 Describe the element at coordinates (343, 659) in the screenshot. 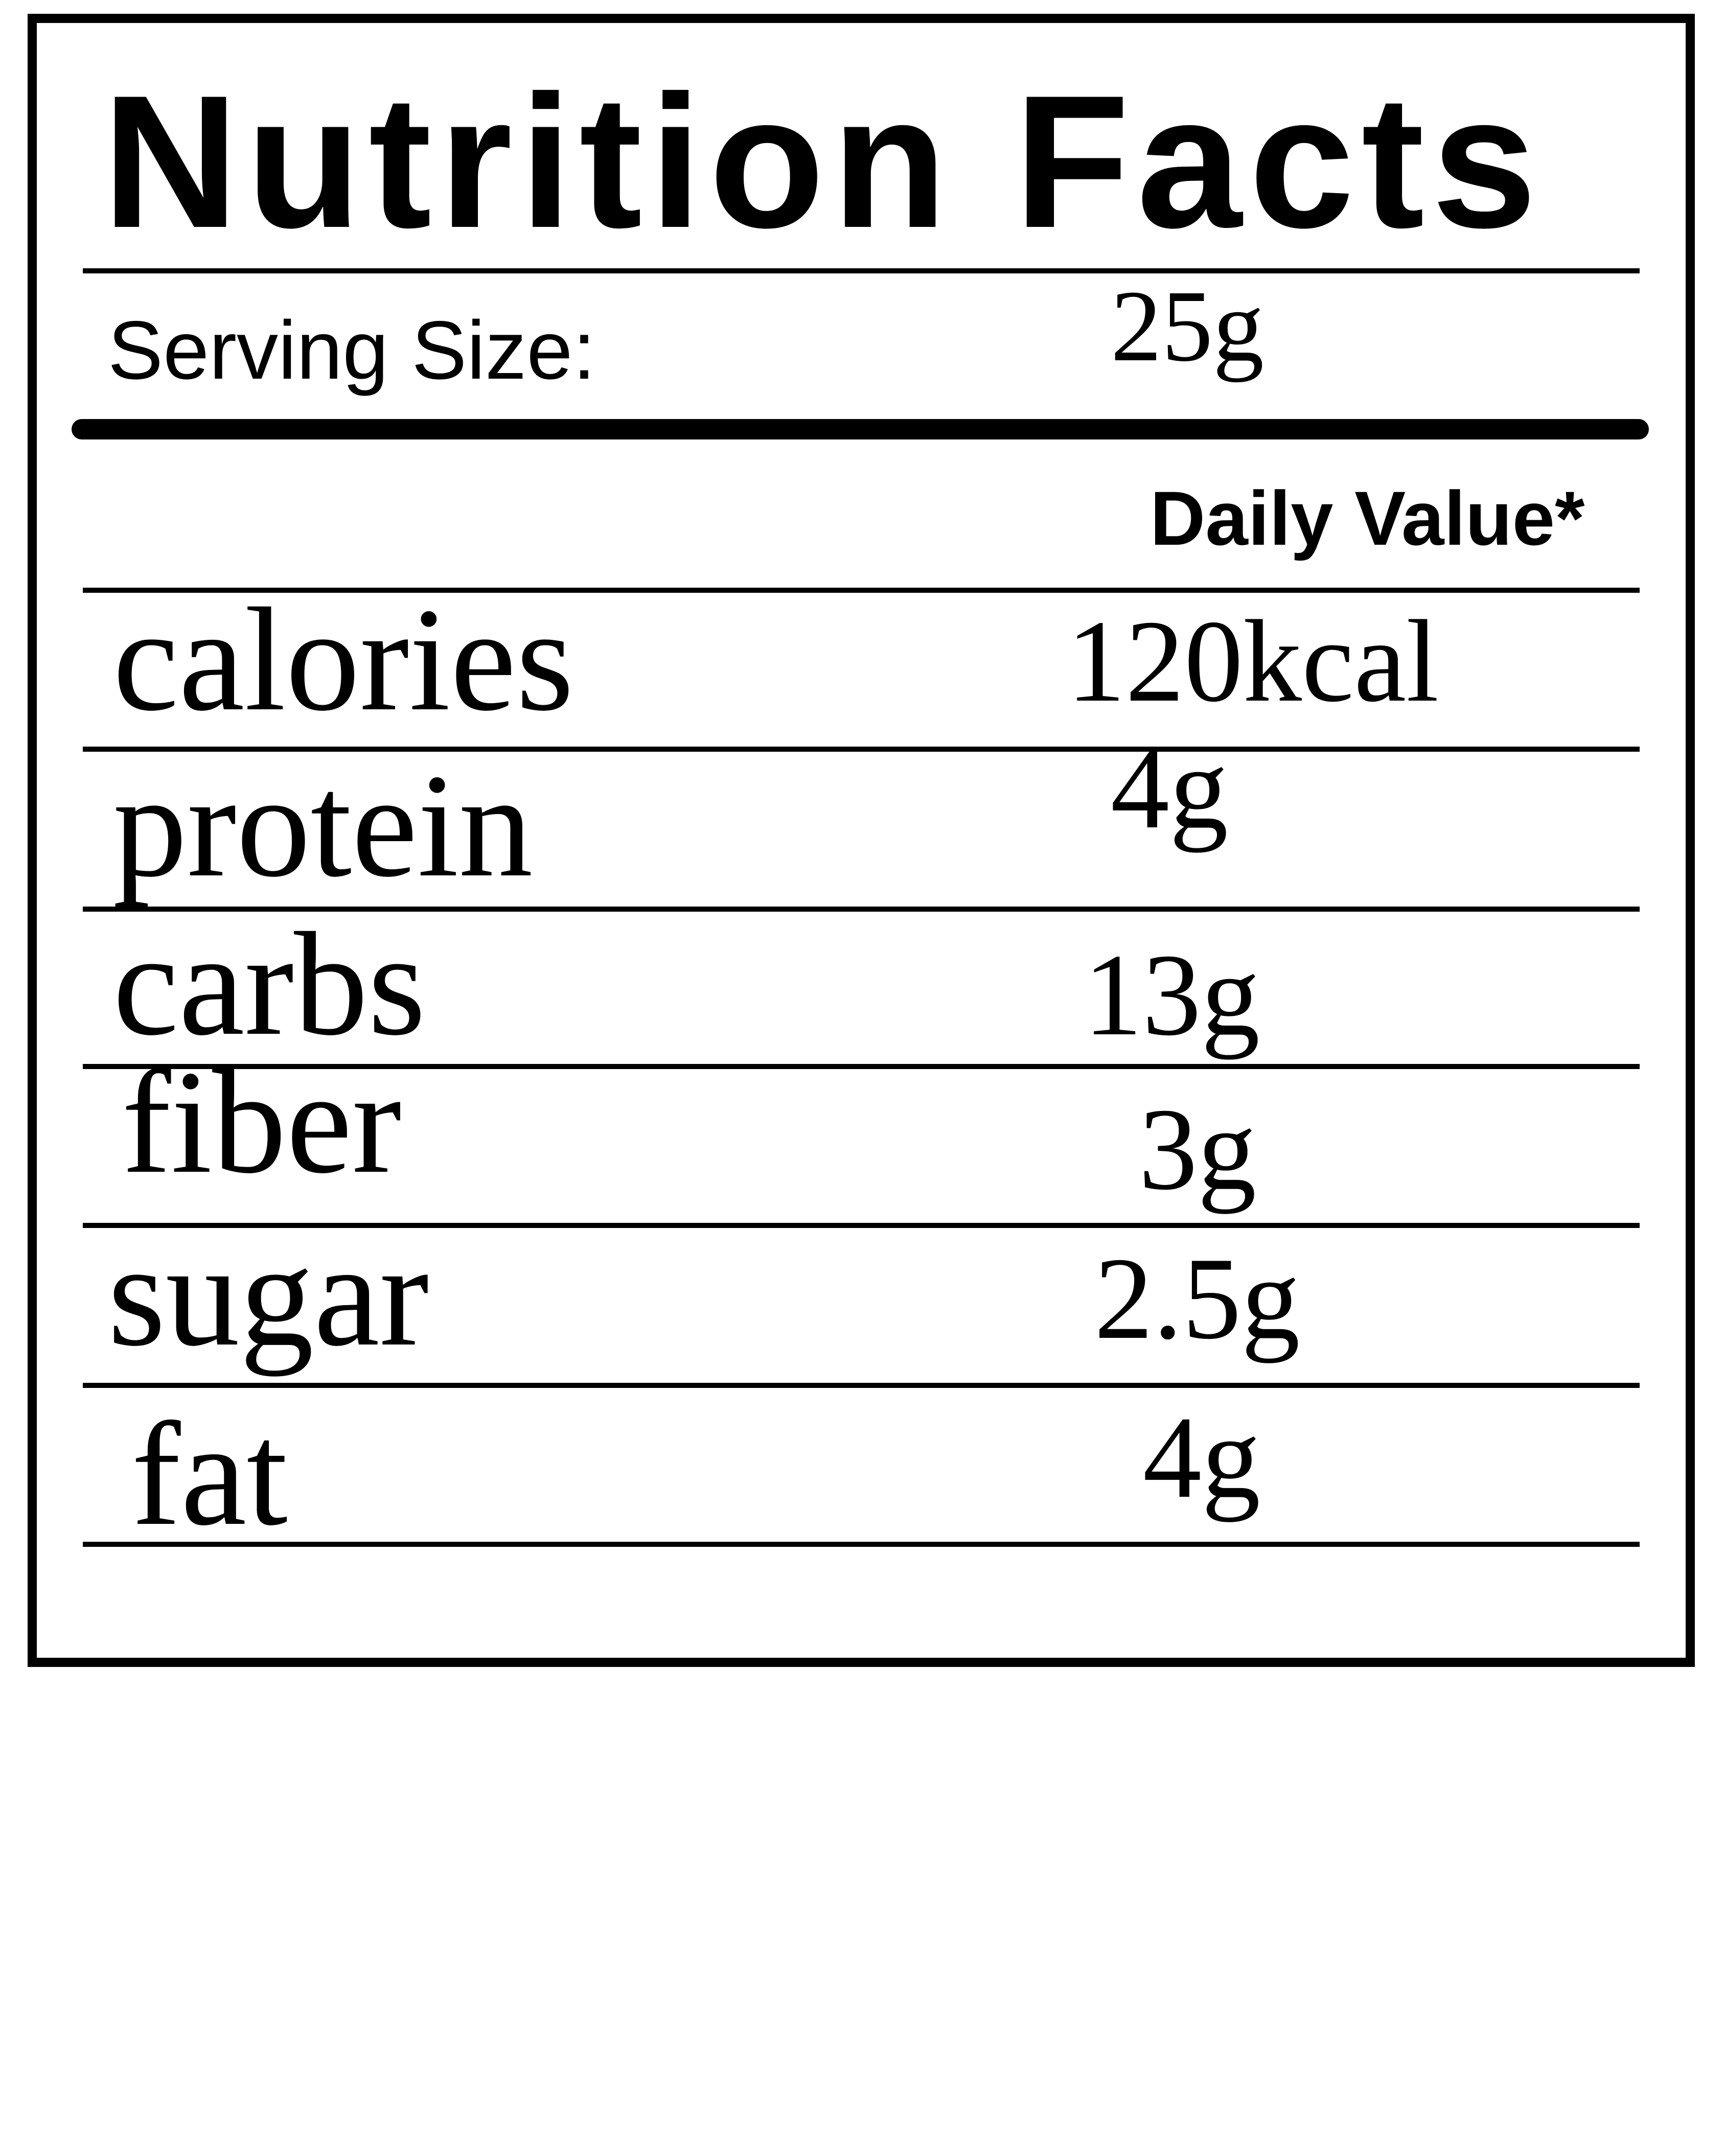

I see `nutrient-label-calories: calories` at that location.